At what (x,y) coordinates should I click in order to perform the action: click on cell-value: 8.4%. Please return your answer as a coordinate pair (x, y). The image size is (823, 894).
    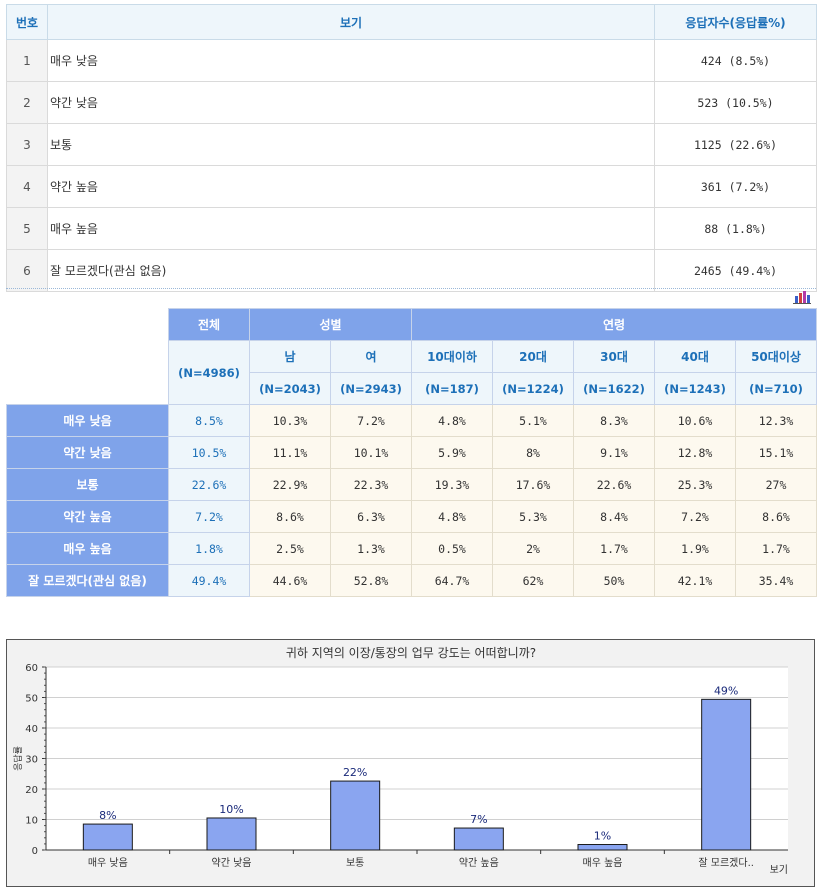
    Looking at the image, I should click on (614, 516).